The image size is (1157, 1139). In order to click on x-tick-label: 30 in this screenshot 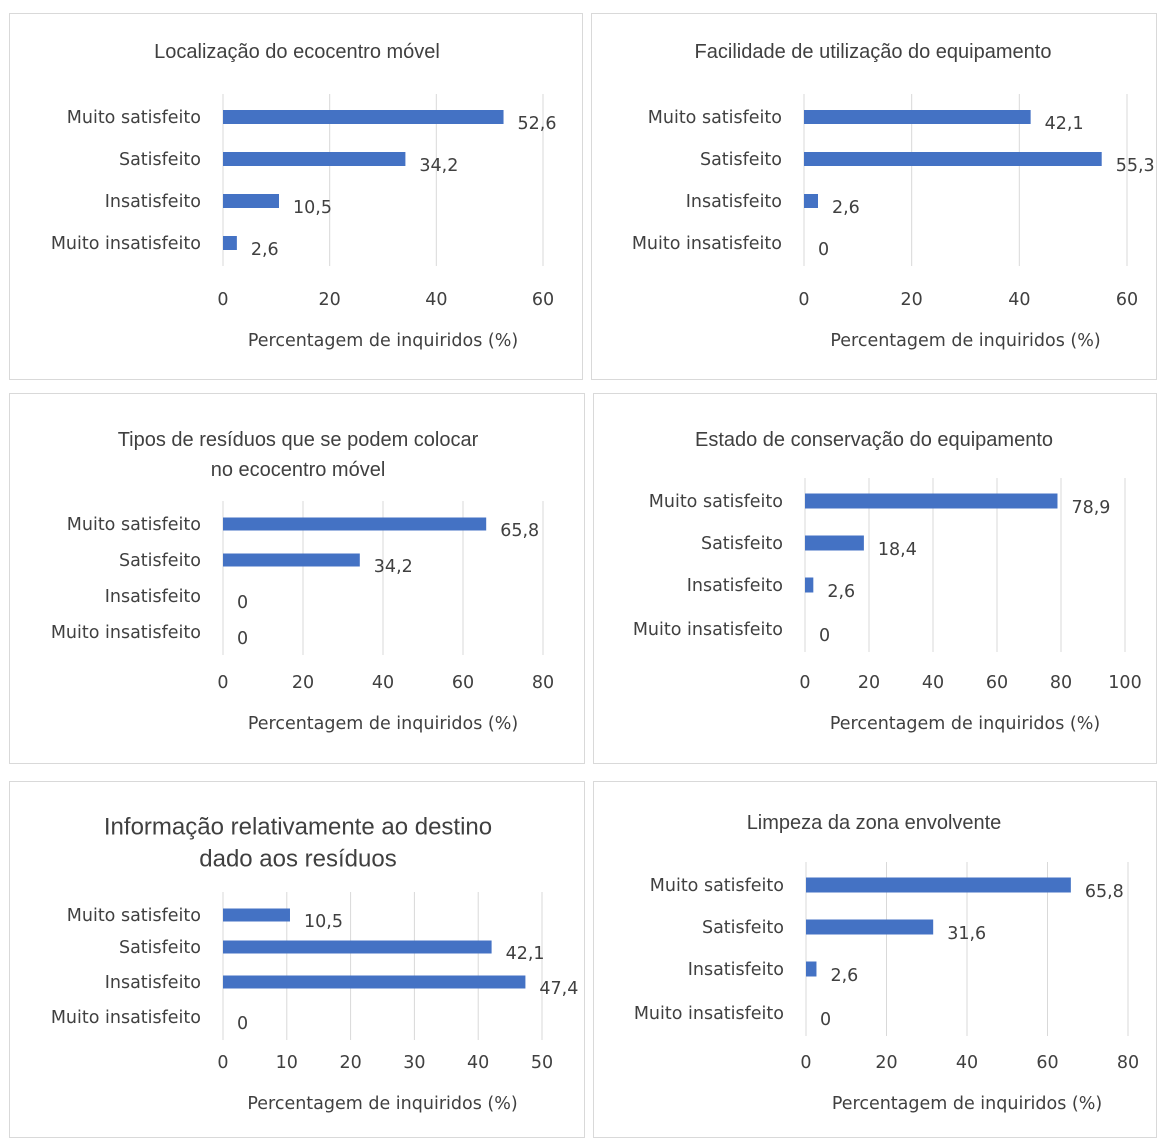, I will do `click(414, 1063)`.